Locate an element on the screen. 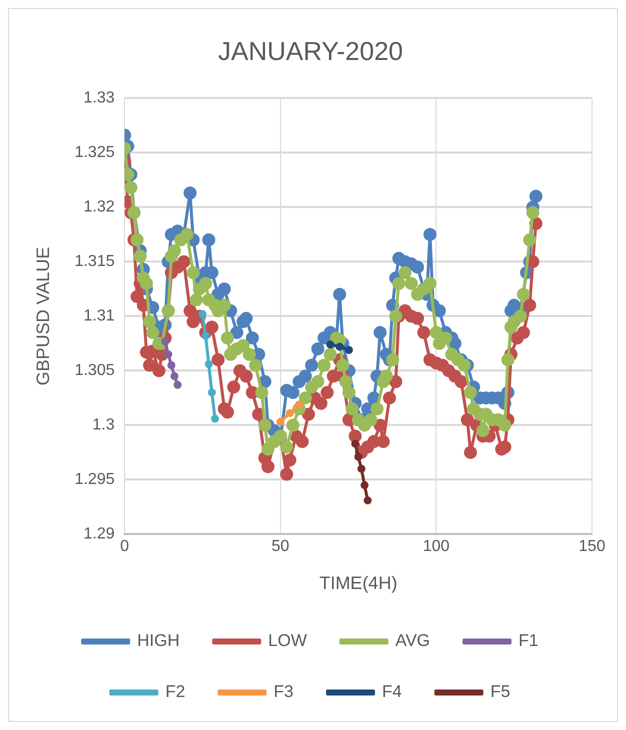 The image size is (626, 730). legend-label: AVG is located at coordinates (412, 640).